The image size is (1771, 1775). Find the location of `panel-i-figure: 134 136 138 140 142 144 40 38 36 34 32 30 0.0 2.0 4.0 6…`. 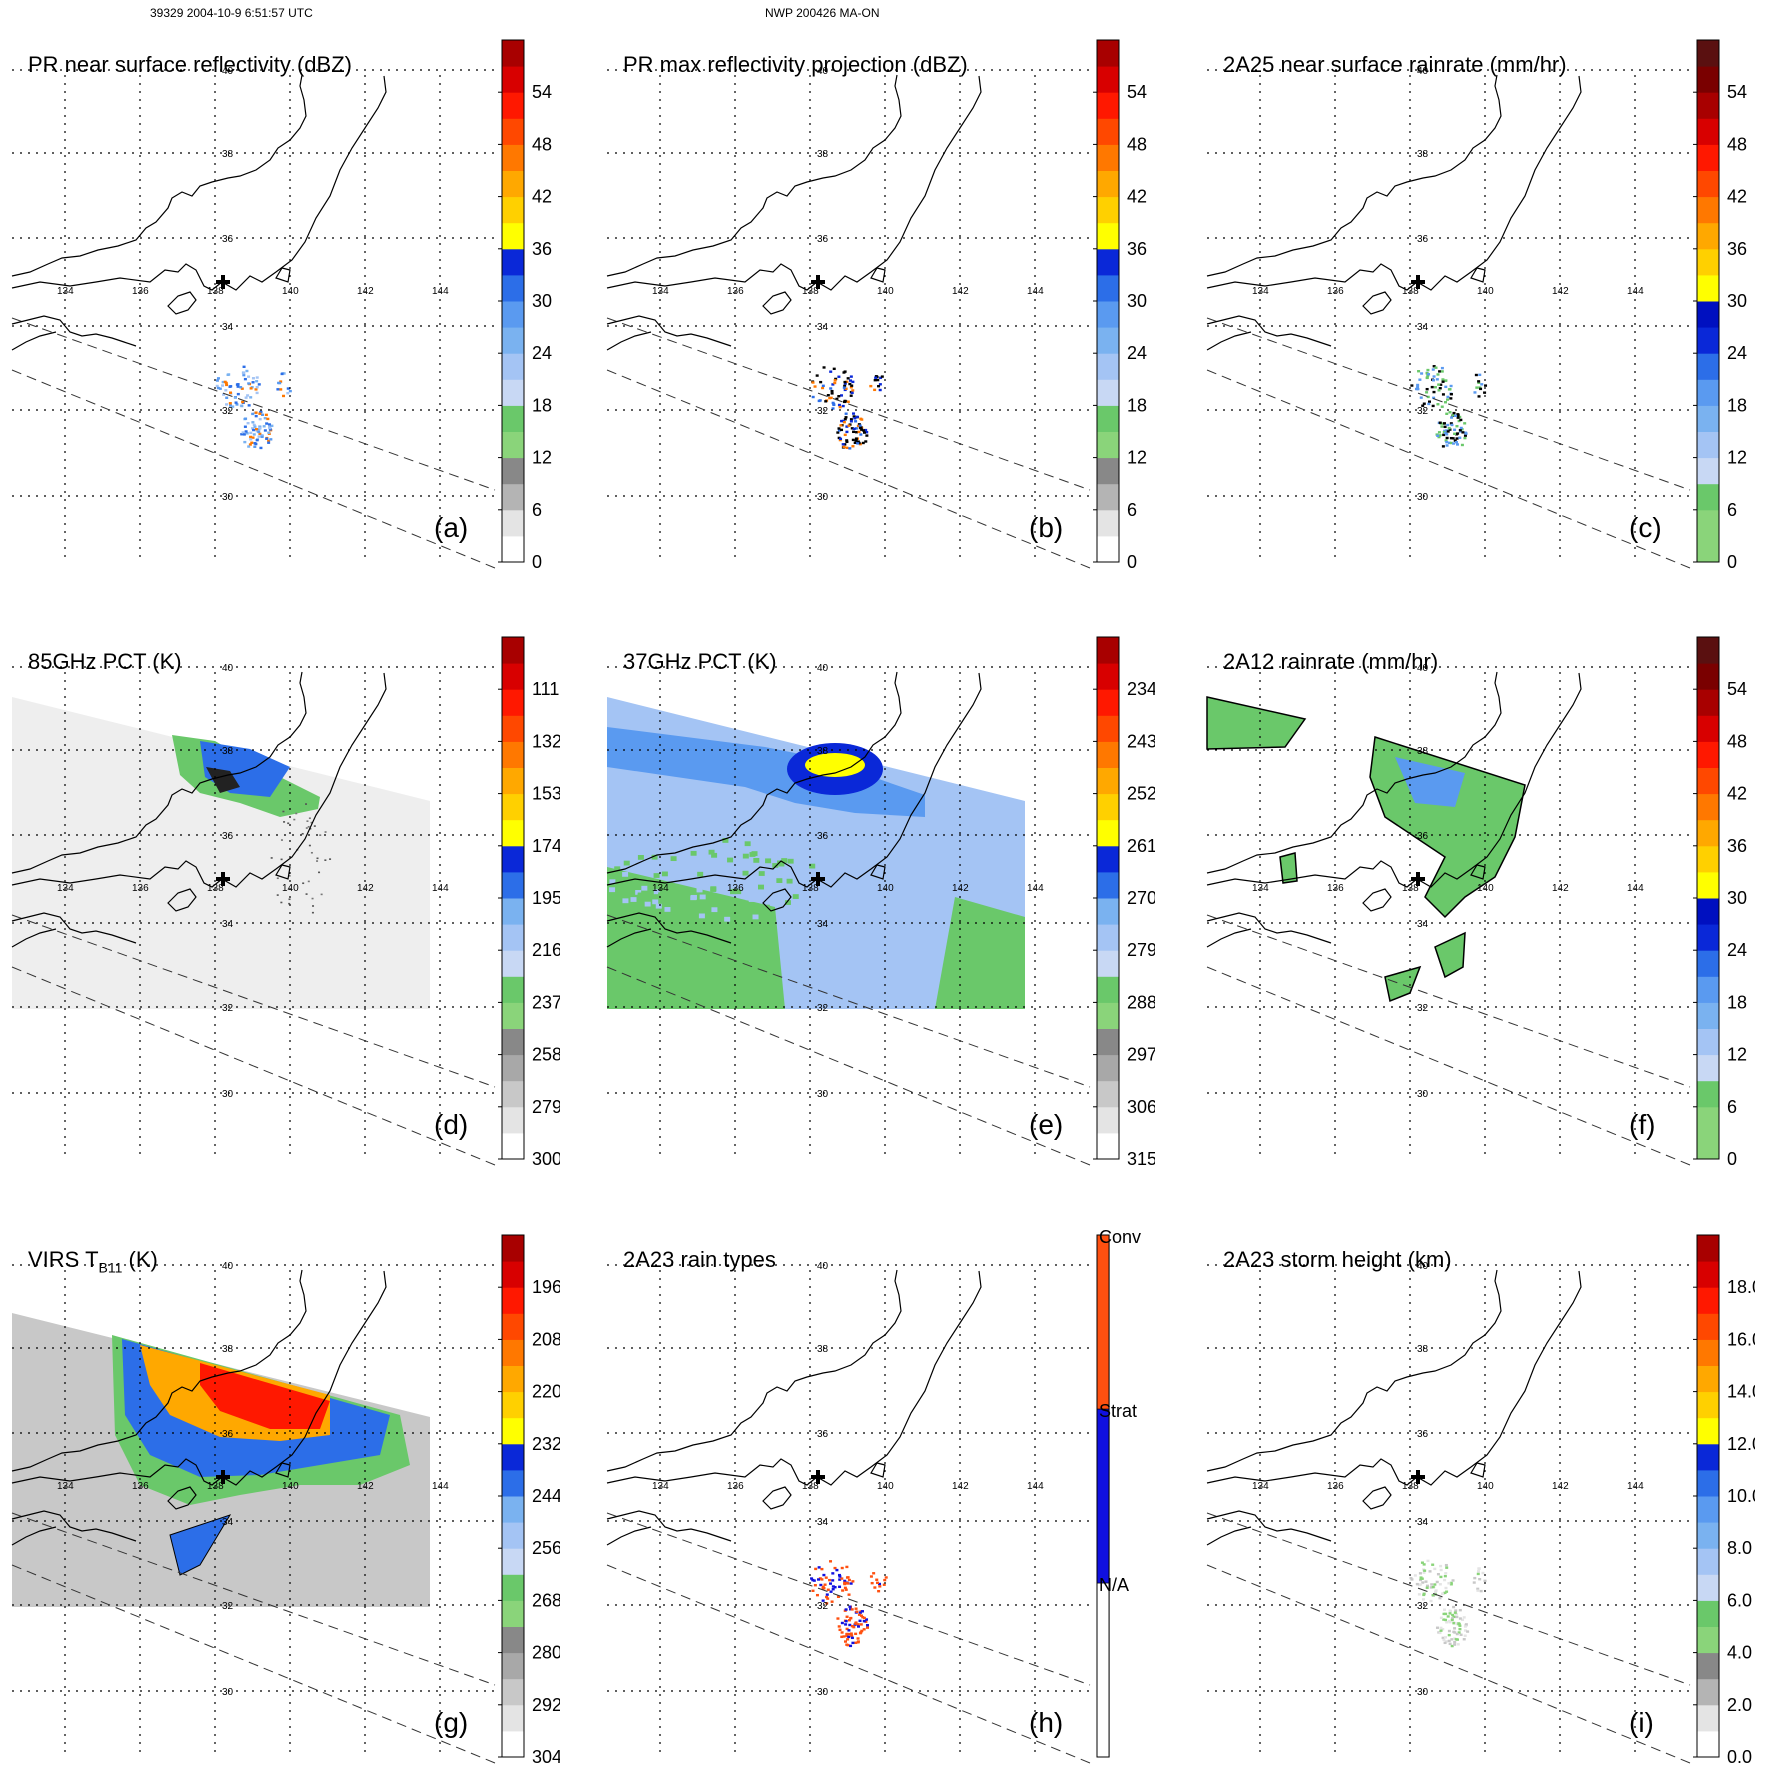

panel-i-figure: 134 136 138 140 142 144 40 38 36 34 32 30 0.0 2.0 4.0 6… is located at coordinates (1480, 1500).